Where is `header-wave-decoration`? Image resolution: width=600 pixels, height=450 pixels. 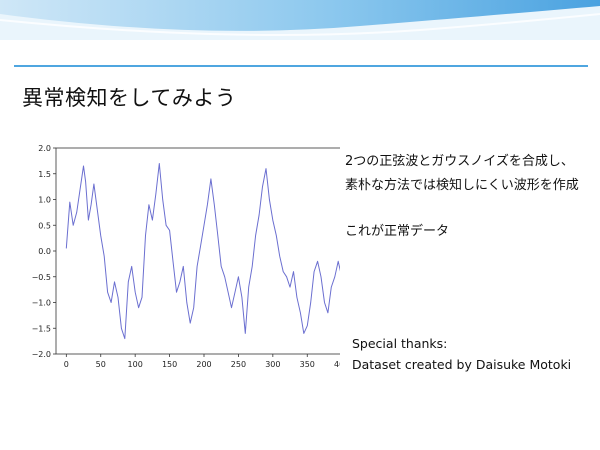 header-wave-decoration is located at coordinates (300, 20).